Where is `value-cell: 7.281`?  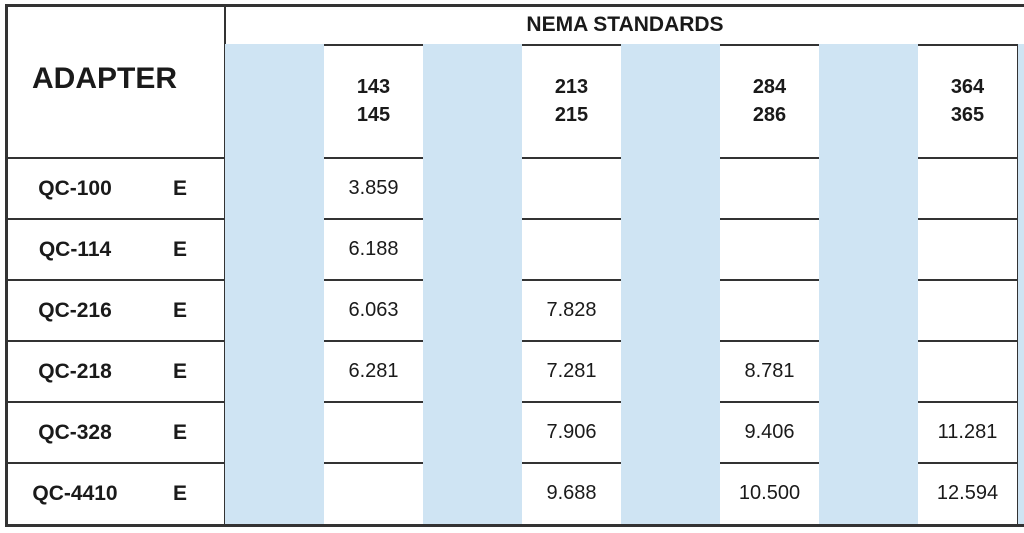
value-cell: 7.281 is located at coordinates (571, 371).